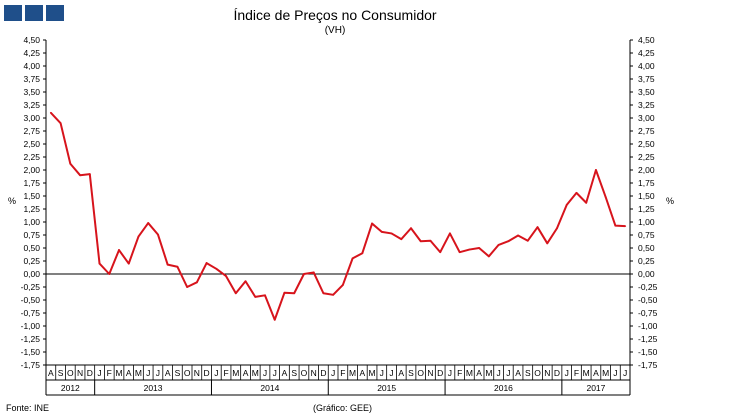 The image size is (750, 419). Describe the element at coordinates (153, 388) in the screenshot. I see `year-label: 2013` at that location.